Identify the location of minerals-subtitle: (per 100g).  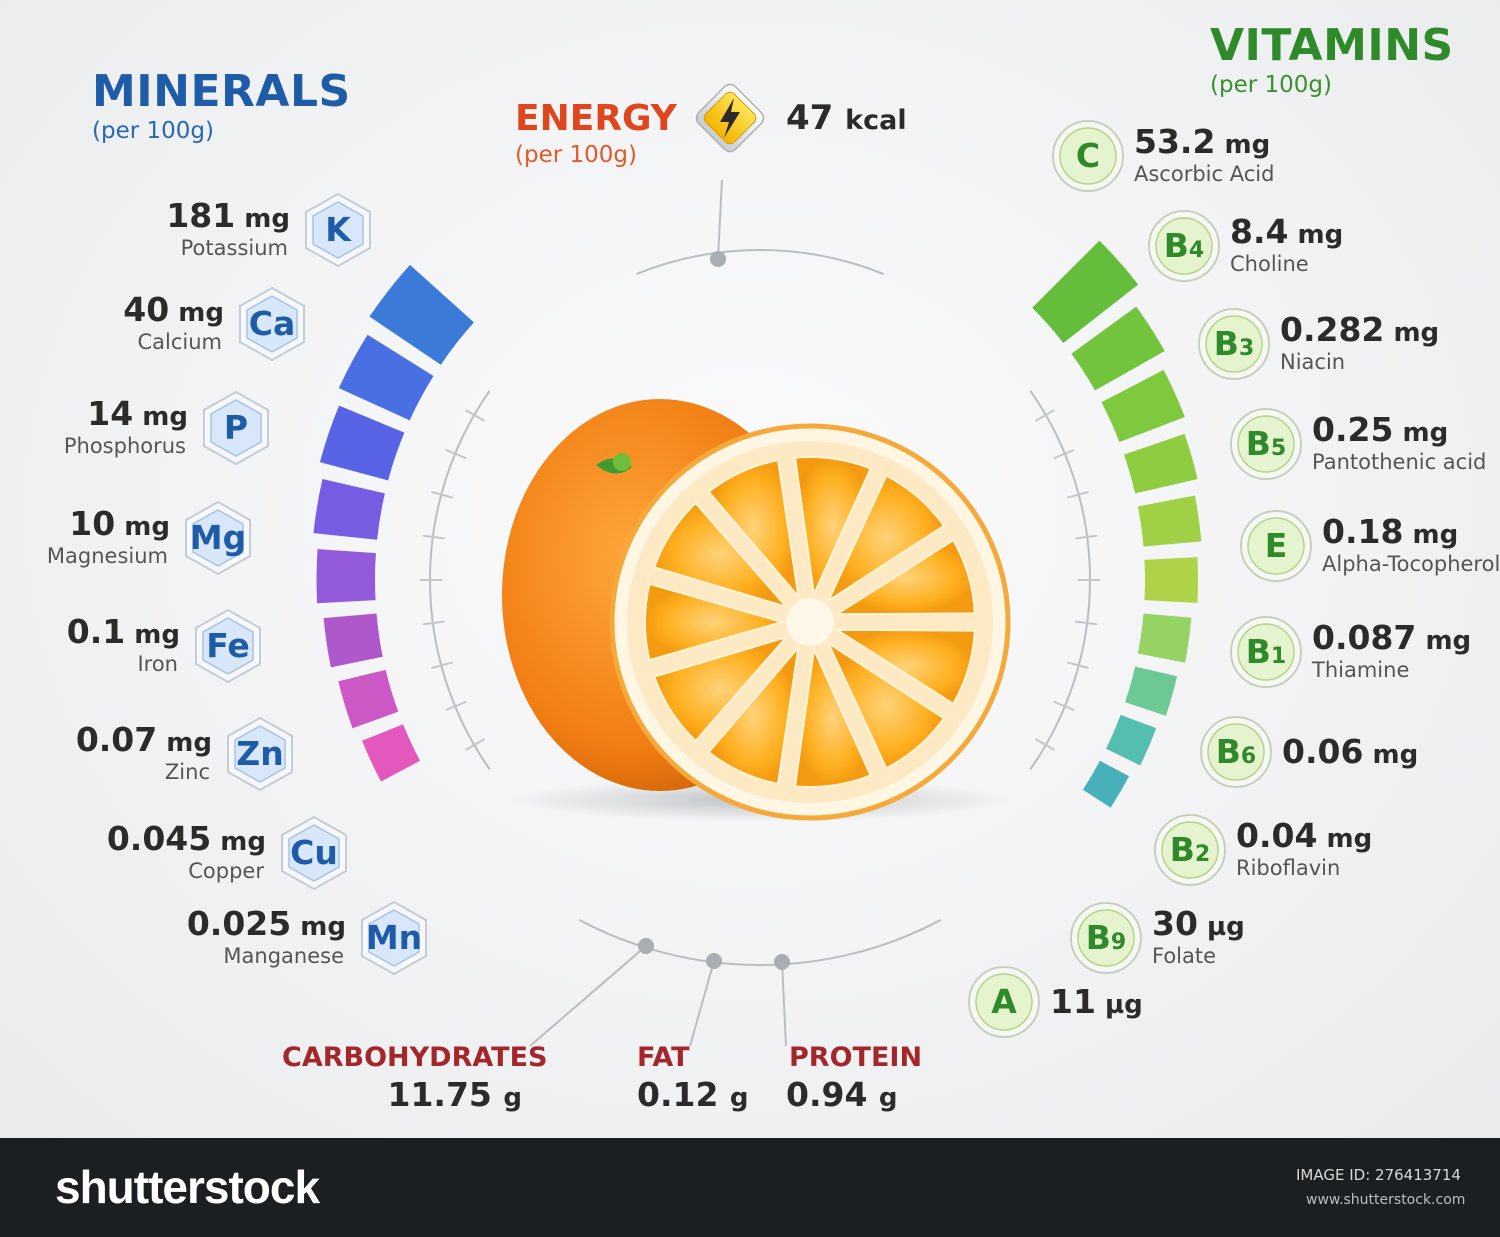
(153, 131).